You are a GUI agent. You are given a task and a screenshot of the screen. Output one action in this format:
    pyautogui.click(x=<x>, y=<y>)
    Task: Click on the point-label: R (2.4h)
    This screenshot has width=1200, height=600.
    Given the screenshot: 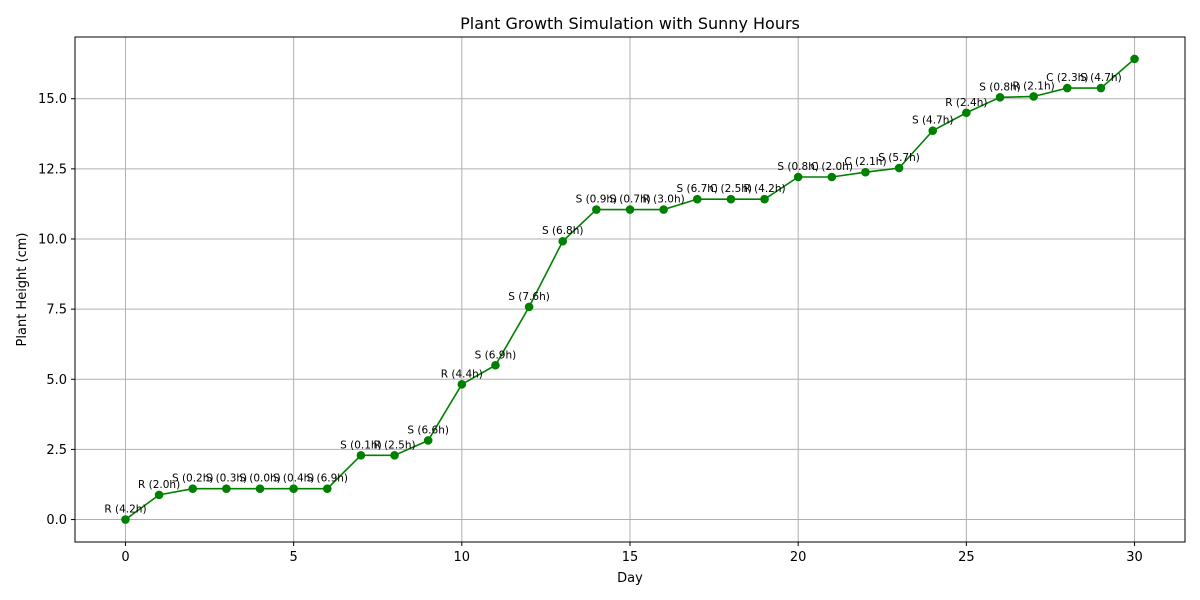 What is the action you would take?
    pyautogui.click(x=966, y=103)
    